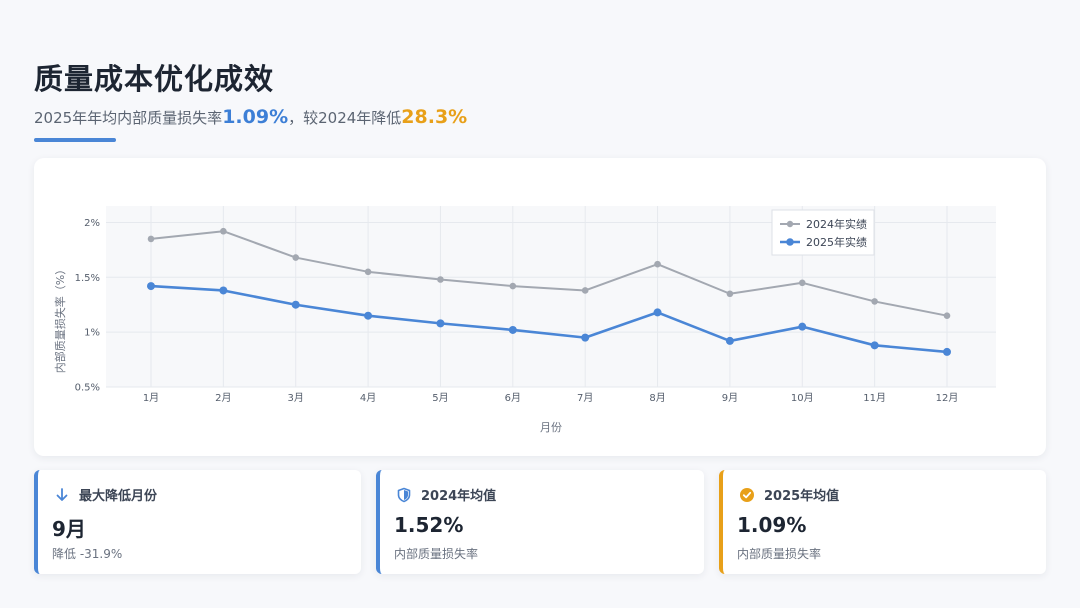 The image size is (1080, 608). I want to click on subtitle-value: 1.09%, so click(255, 117).